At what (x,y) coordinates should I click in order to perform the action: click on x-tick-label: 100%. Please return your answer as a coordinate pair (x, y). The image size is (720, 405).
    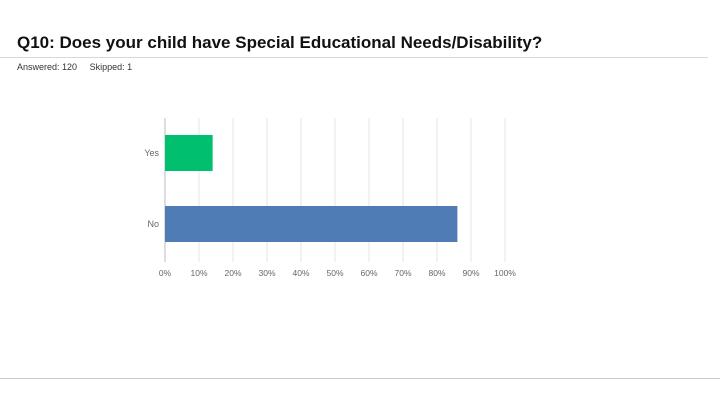
    Looking at the image, I should click on (505, 273).